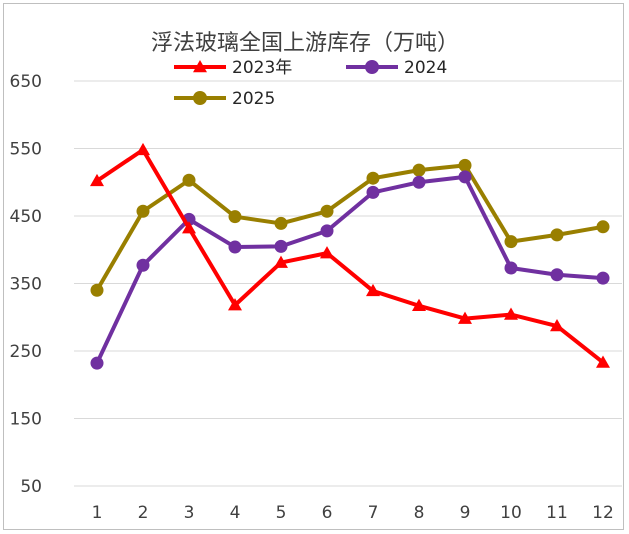  Describe the element at coordinates (465, 513) in the screenshot. I see `x-tick-label: 9` at that location.